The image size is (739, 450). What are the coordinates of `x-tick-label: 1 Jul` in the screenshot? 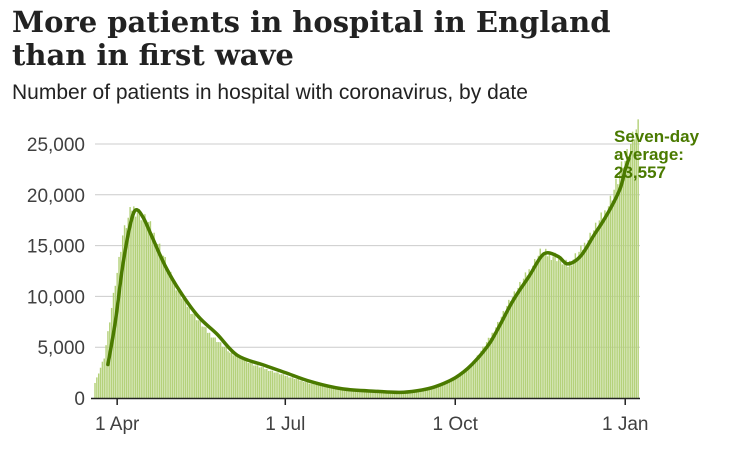 It's located at (285, 424).